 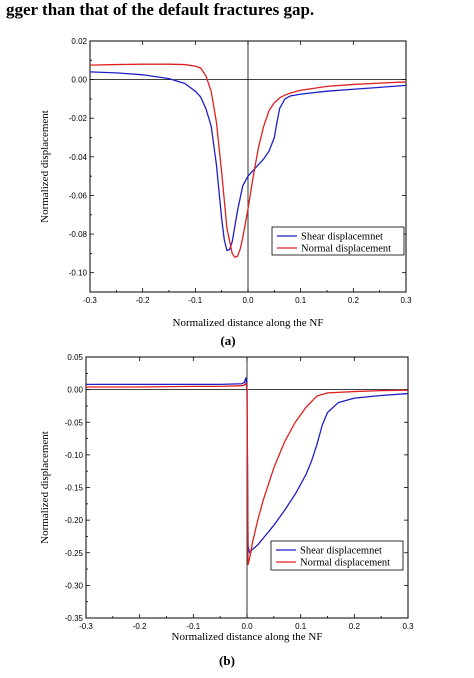 What do you see at coordinates (79, 41) in the screenshot?
I see `y-tick-label: 0.02` at bounding box center [79, 41].